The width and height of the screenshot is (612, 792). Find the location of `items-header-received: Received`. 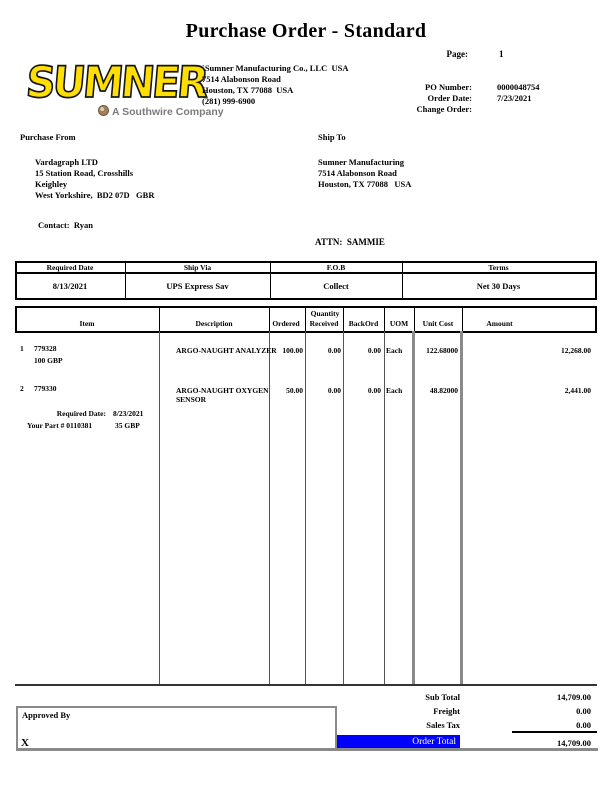

items-header-received: Received is located at coordinates (324, 323).